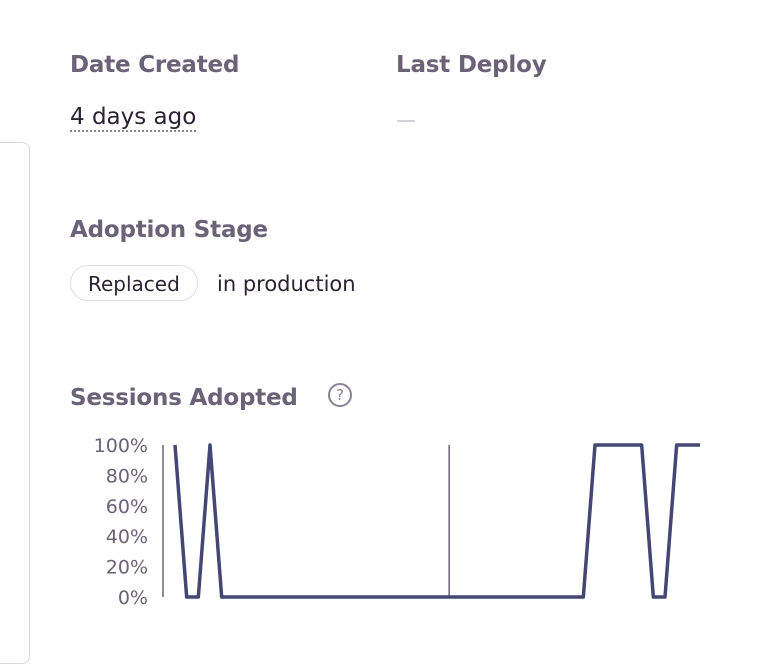 The width and height of the screenshot is (776, 664). I want to click on left-panel, so click(15, 403).